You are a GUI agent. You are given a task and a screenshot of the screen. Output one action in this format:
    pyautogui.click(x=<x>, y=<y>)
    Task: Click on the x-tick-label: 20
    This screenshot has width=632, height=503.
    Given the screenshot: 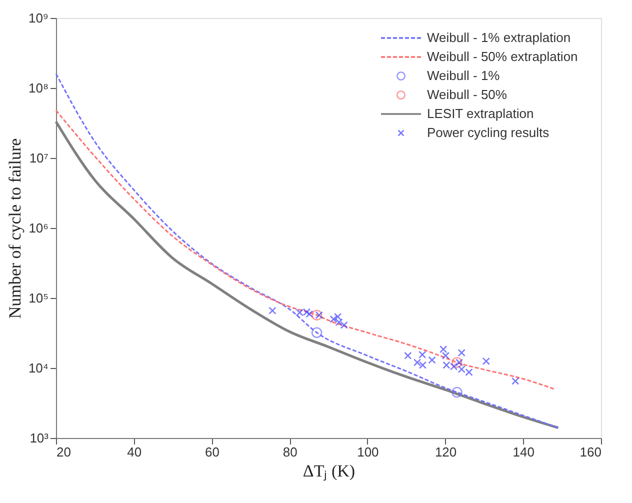 What is the action you would take?
    pyautogui.click(x=63, y=452)
    